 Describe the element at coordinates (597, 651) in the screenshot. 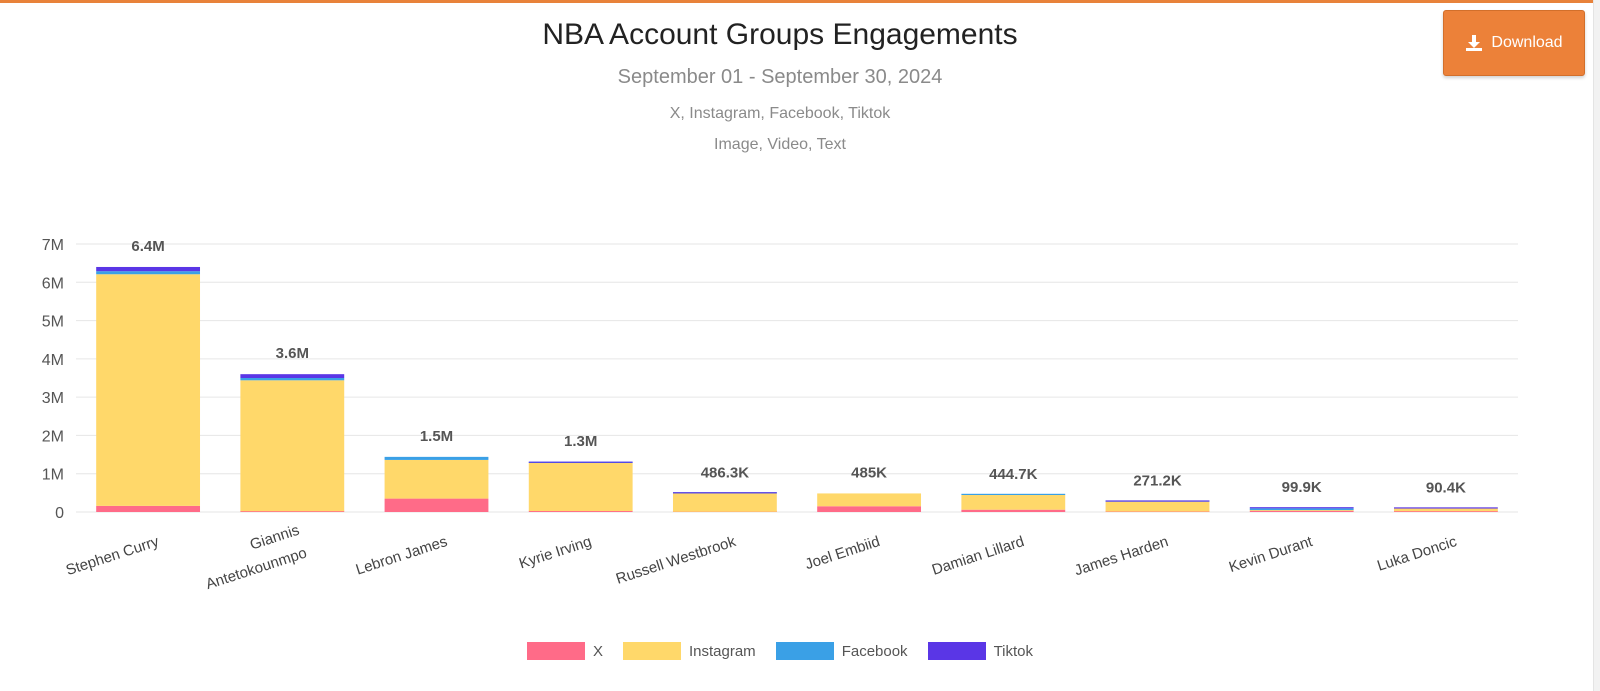

I see `legend-label-x: X` at that location.